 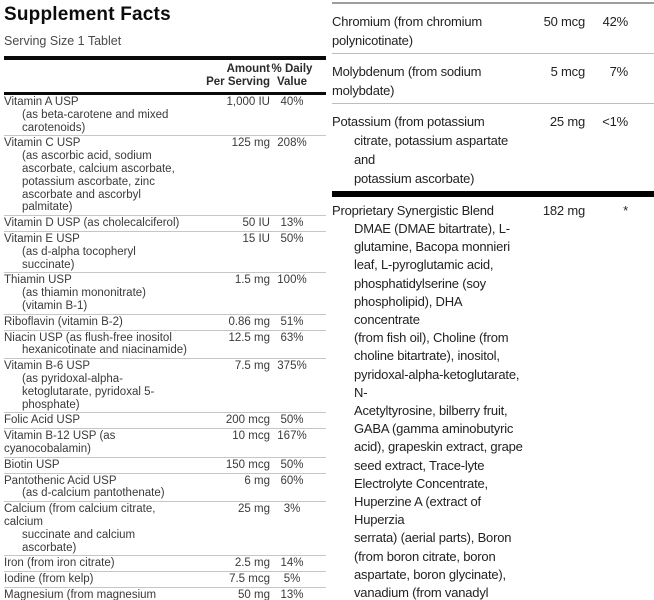 I want to click on header-bottom-bar, so click(x=165, y=93).